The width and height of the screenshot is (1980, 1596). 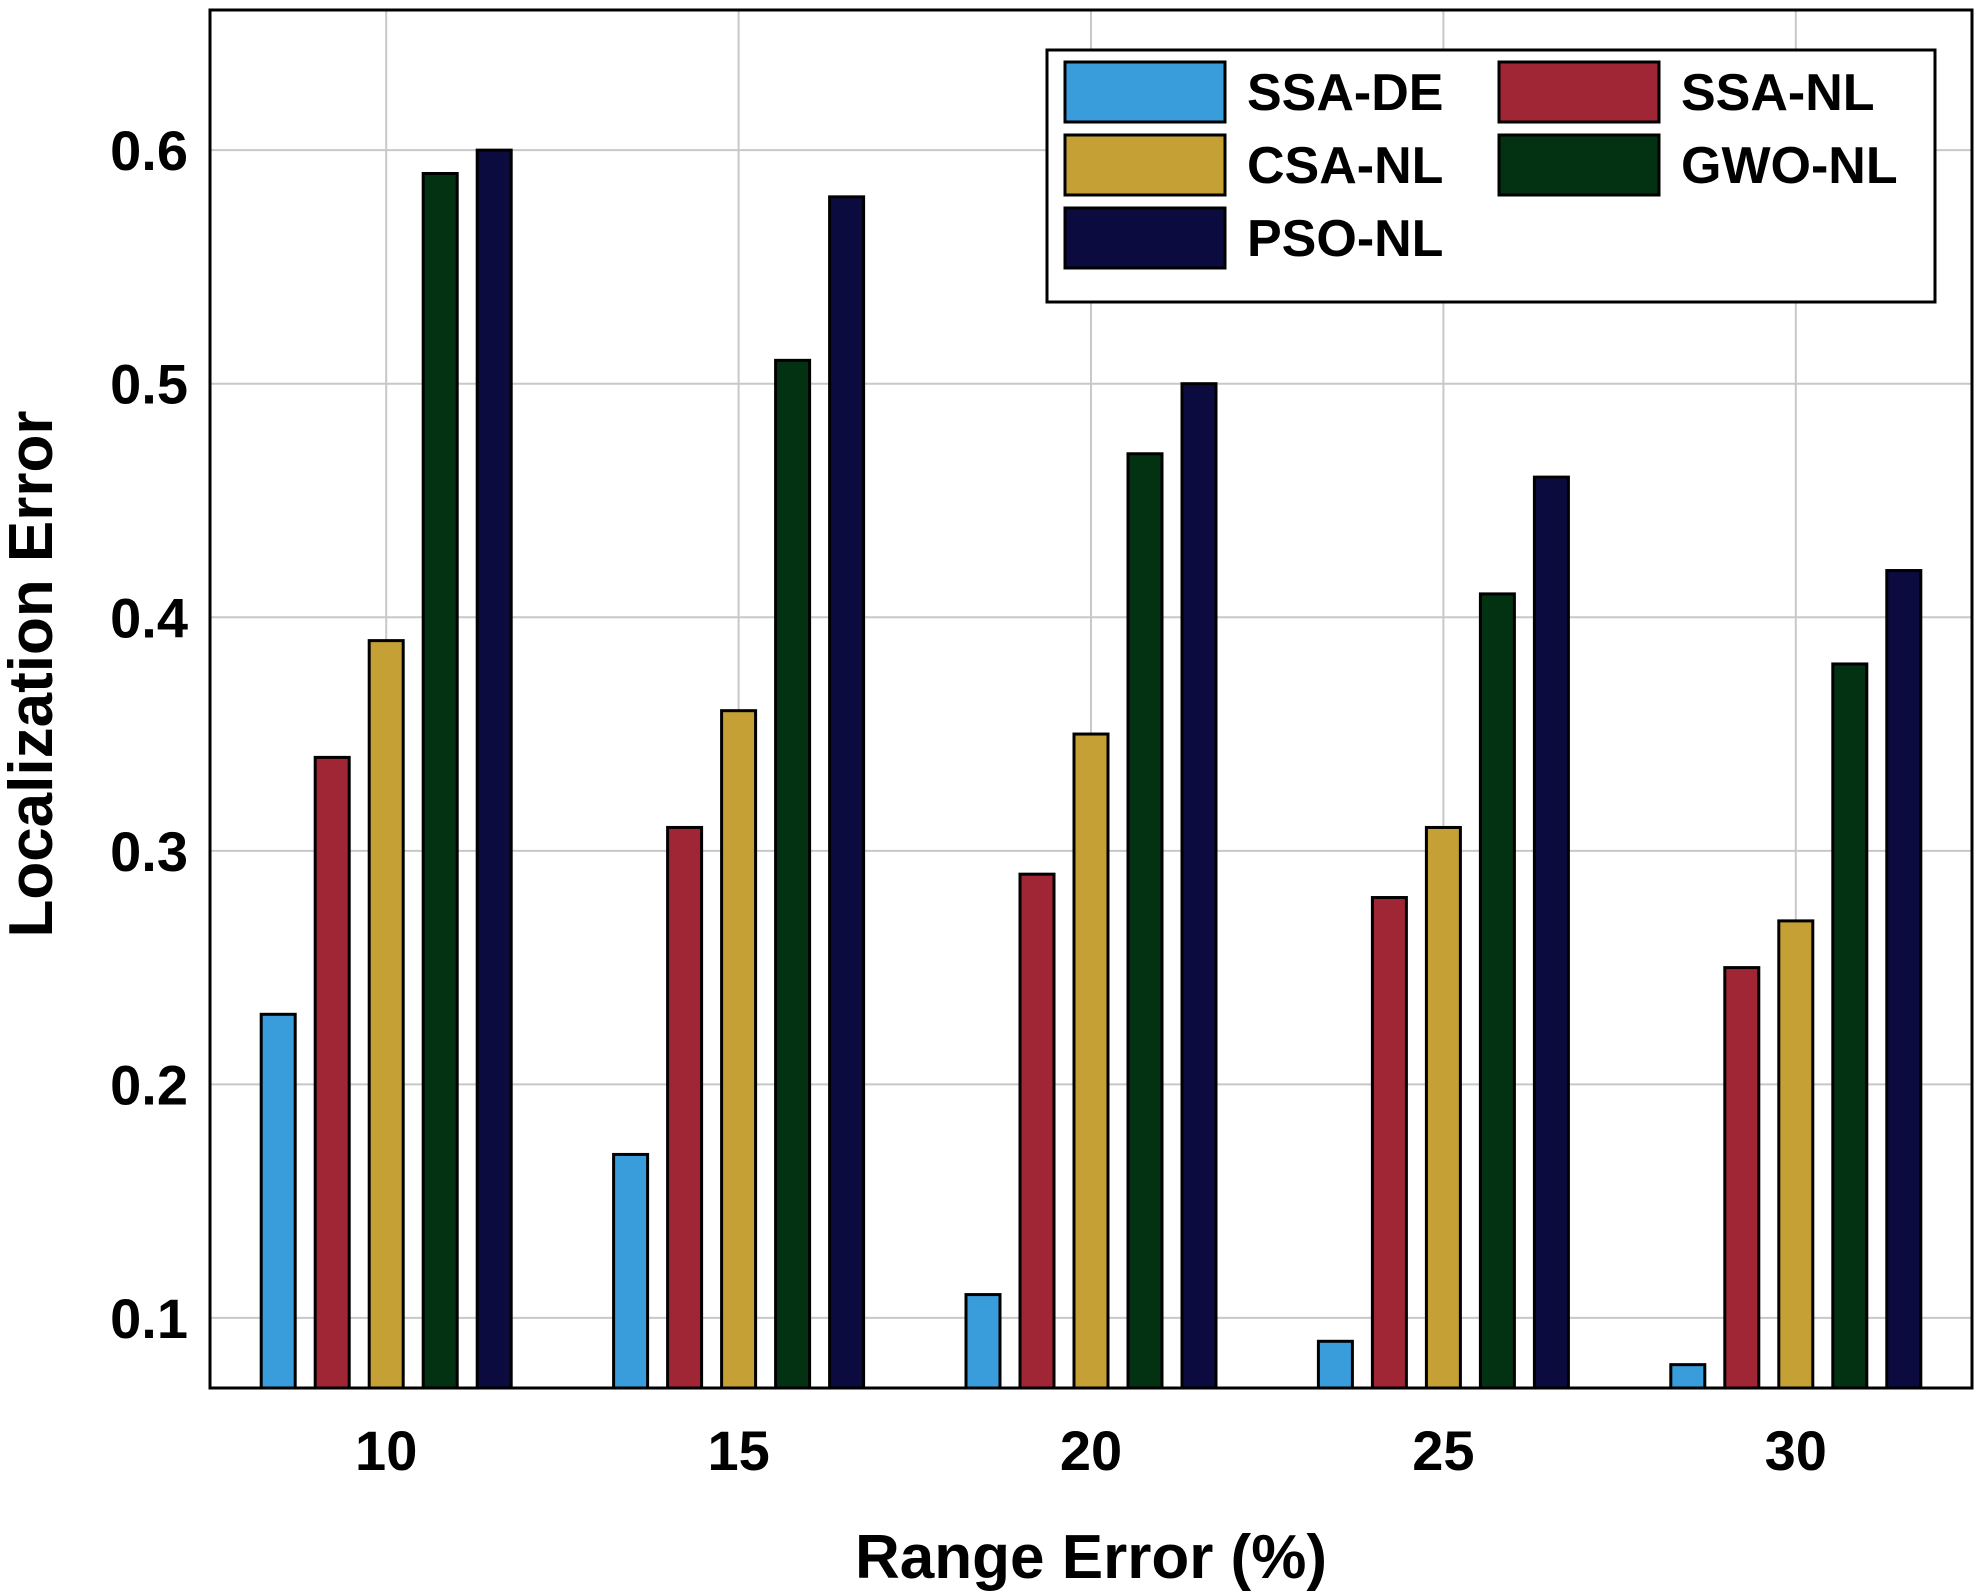 I want to click on legend-swatch-pso-nl, so click(x=1145, y=238).